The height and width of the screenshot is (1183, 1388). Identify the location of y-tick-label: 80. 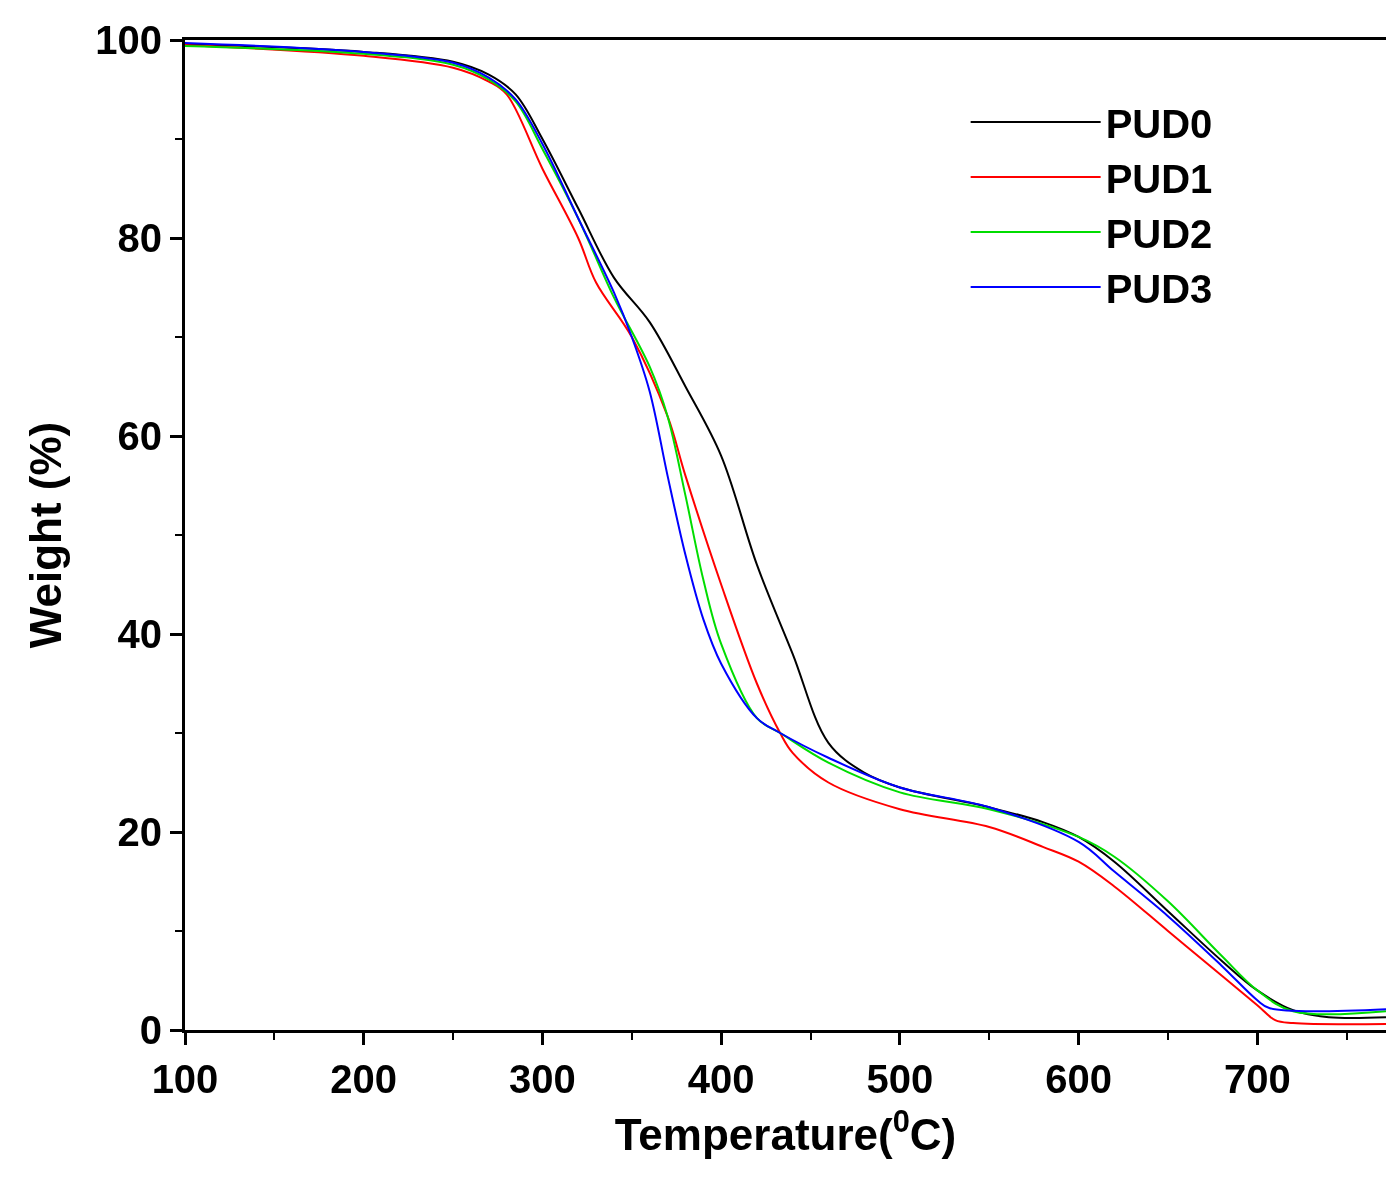
(139, 238).